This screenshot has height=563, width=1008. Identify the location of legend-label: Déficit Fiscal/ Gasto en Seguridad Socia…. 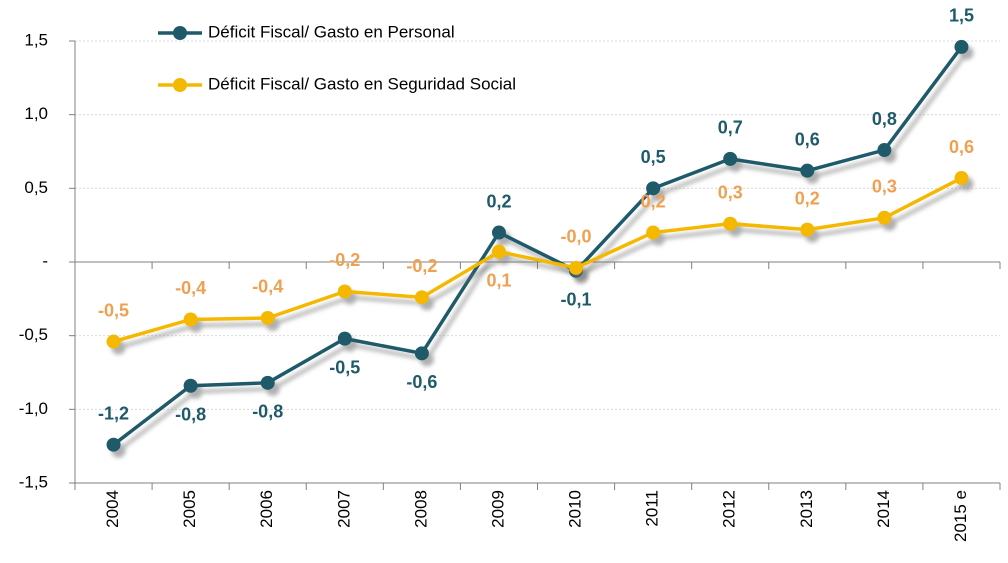
(362, 83).